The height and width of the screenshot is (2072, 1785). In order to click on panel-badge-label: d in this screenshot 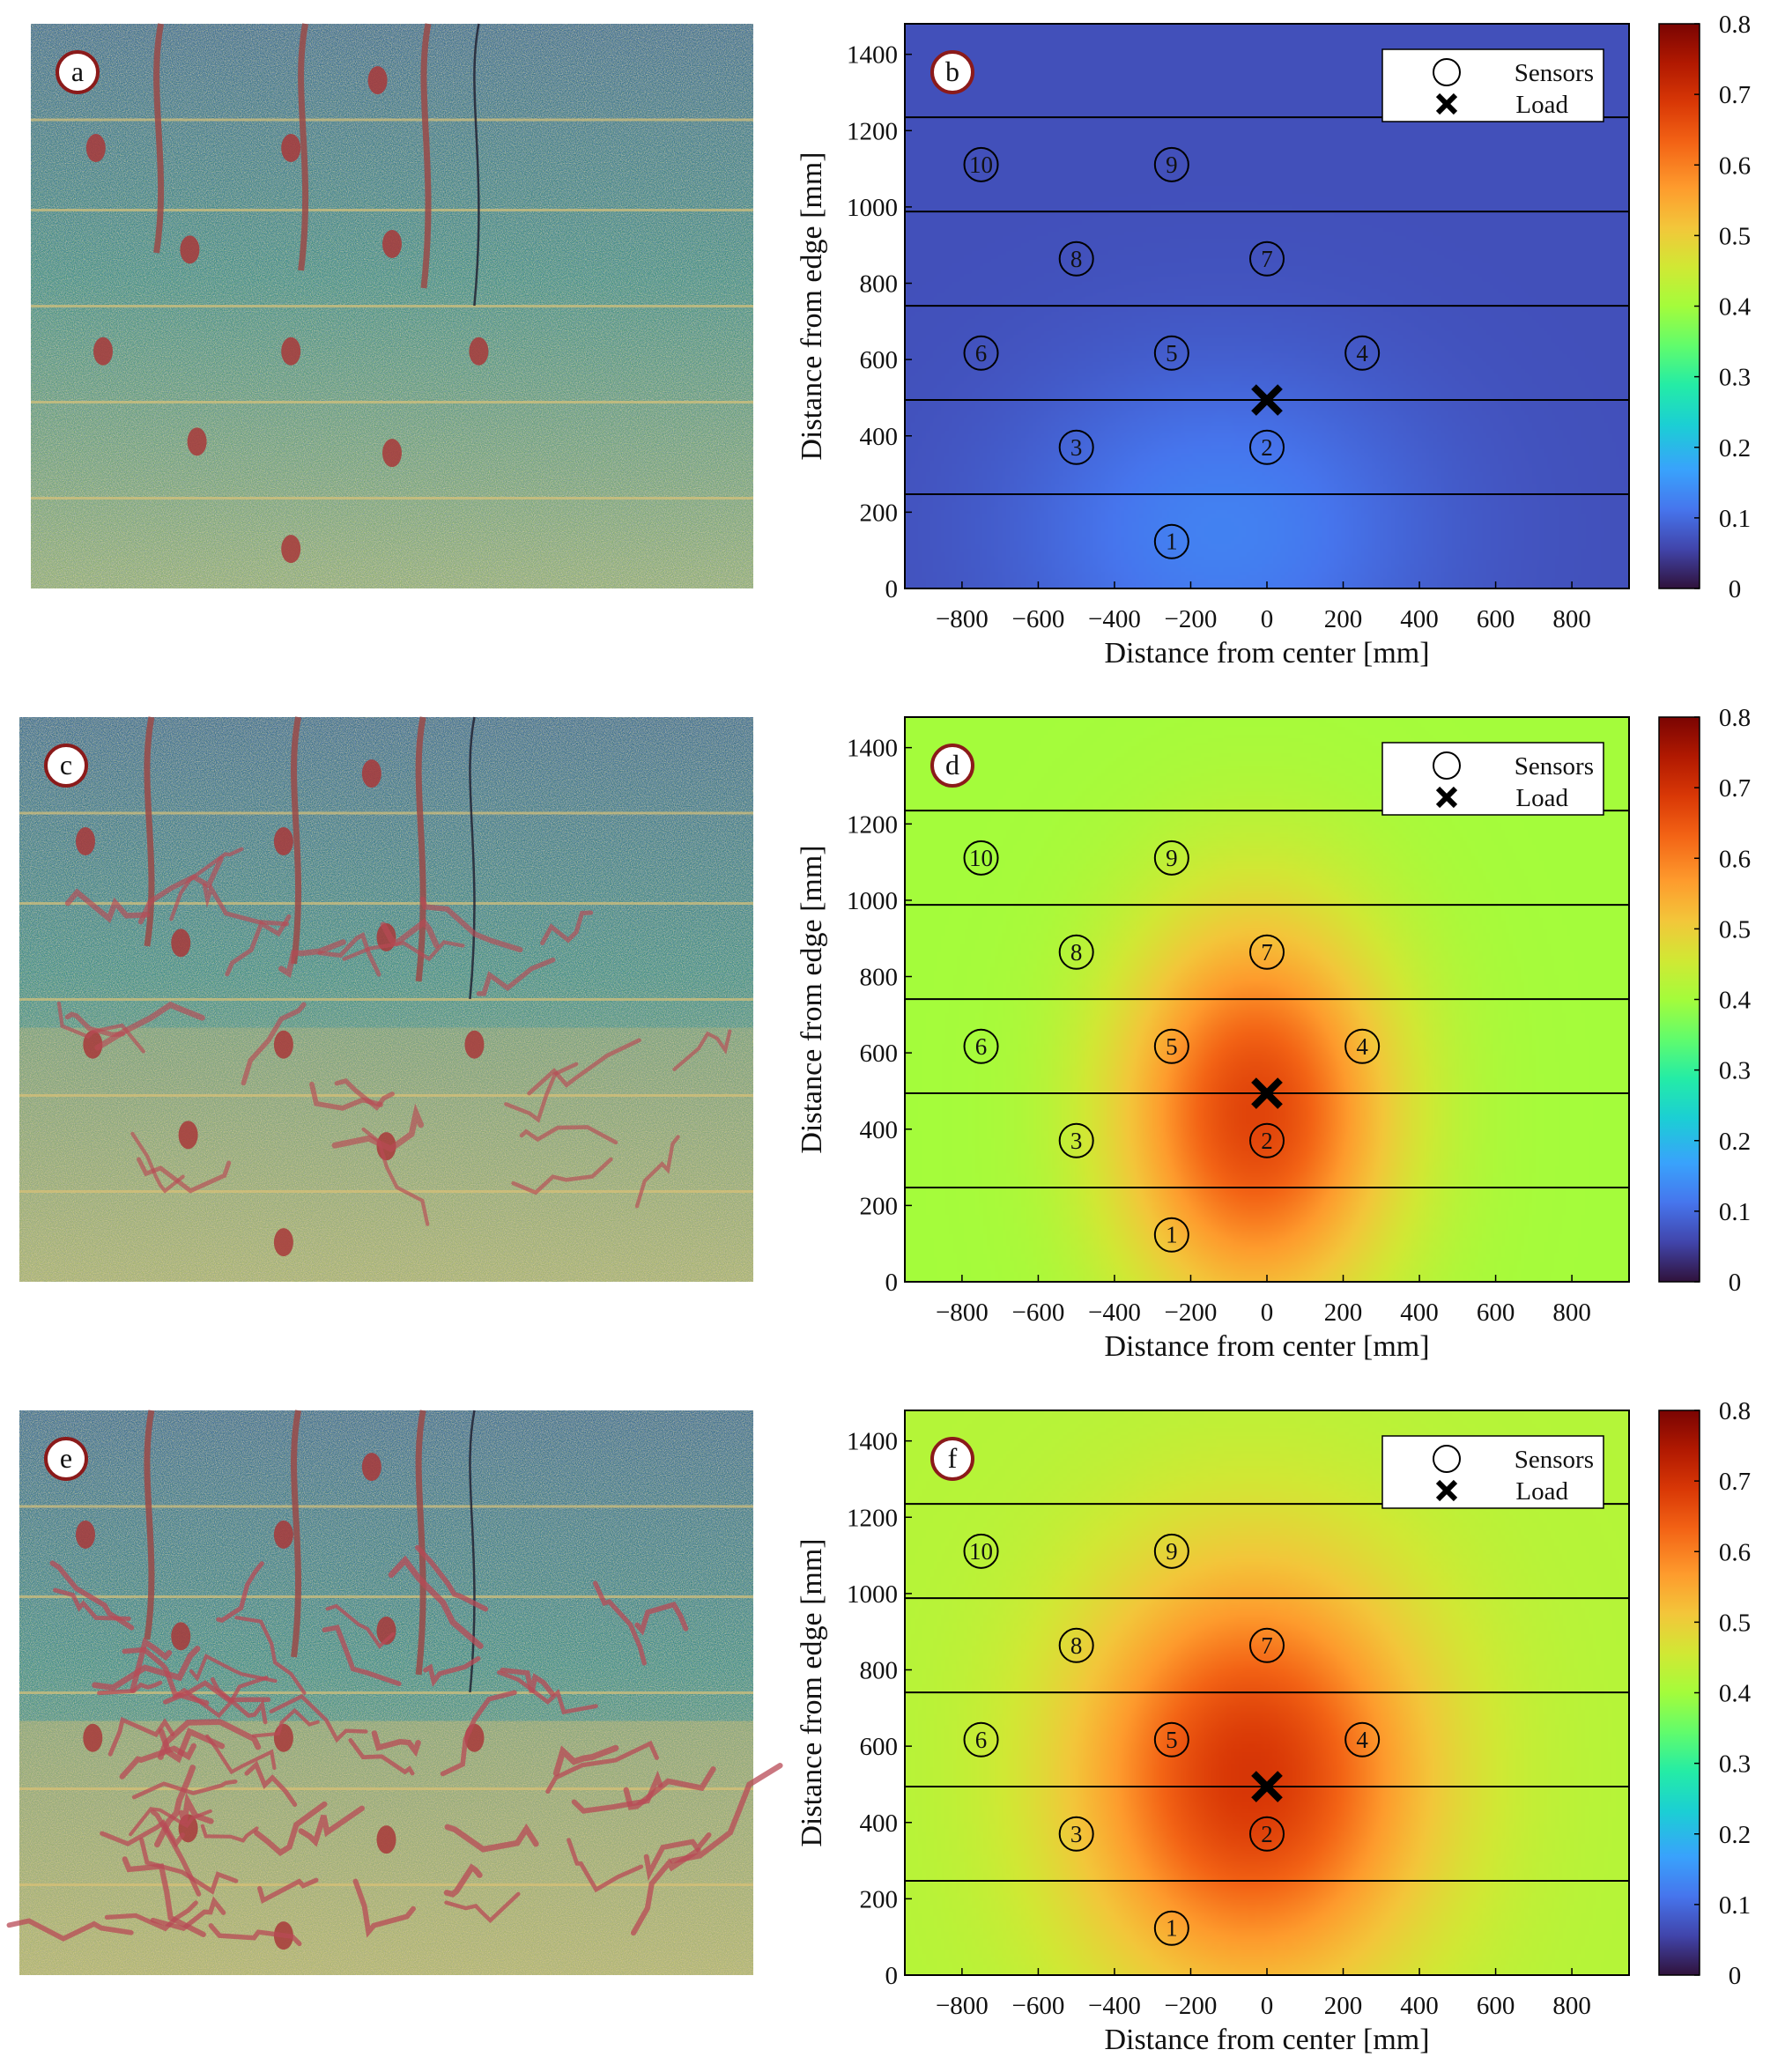, I will do `click(952, 765)`.